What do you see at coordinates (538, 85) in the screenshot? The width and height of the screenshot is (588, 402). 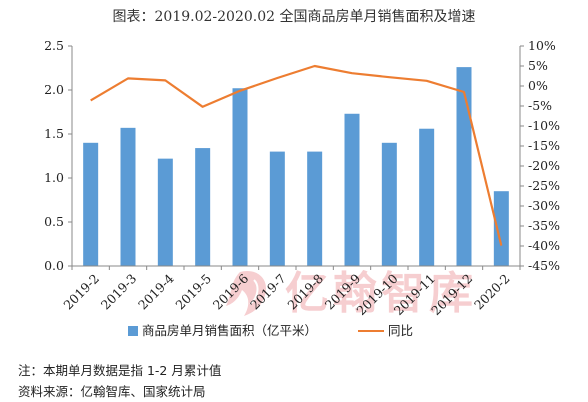 I see `right-tick-label: 0%` at bounding box center [538, 85].